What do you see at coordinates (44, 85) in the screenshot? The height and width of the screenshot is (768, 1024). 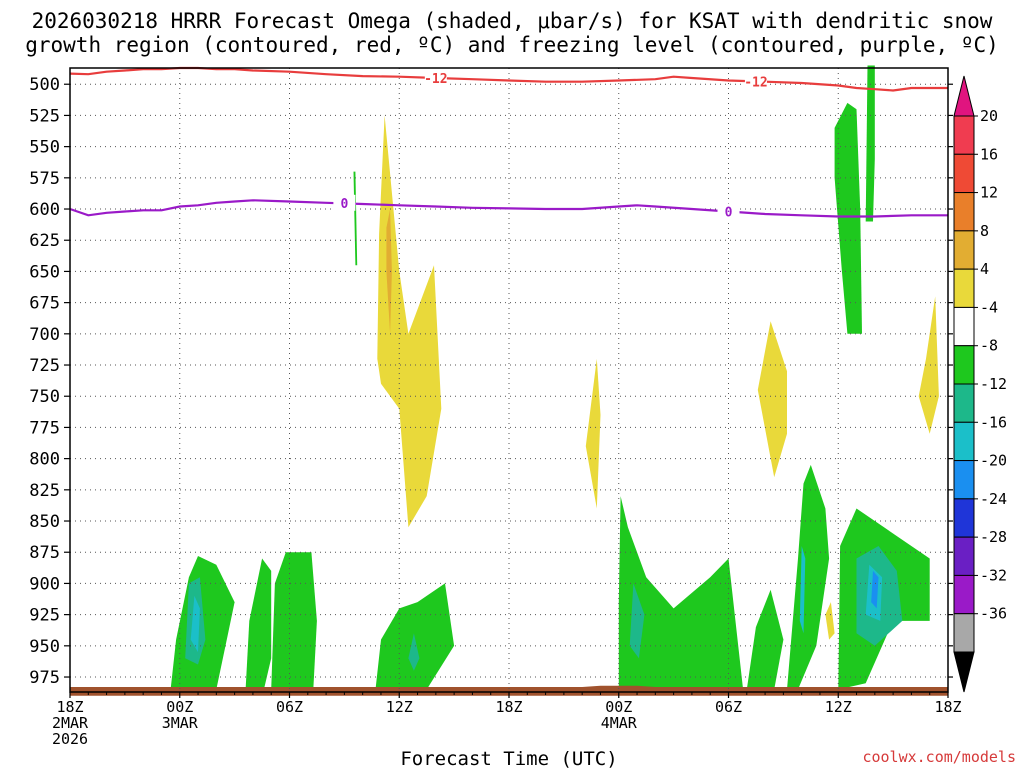 I see `y-tick-label: 500` at bounding box center [44, 85].